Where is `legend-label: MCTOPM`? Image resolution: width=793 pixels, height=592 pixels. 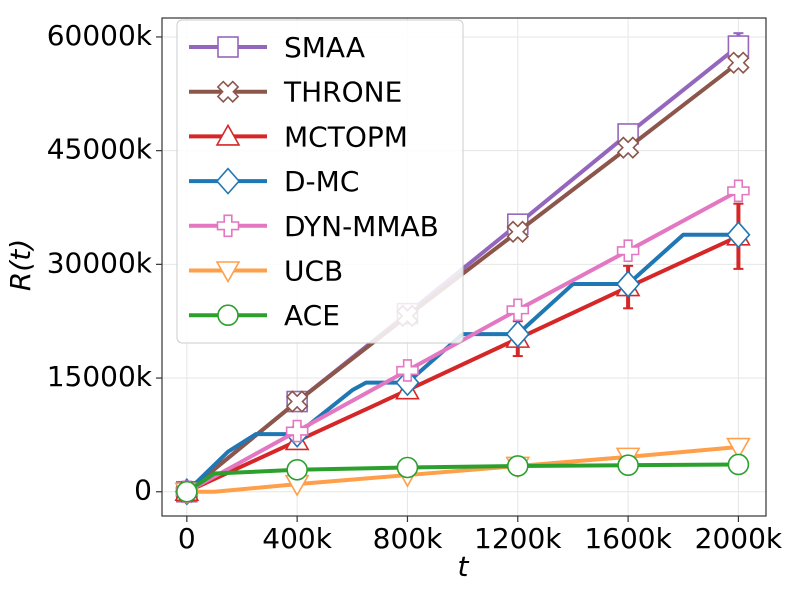 legend-label: MCTOPM is located at coordinates (346, 136).